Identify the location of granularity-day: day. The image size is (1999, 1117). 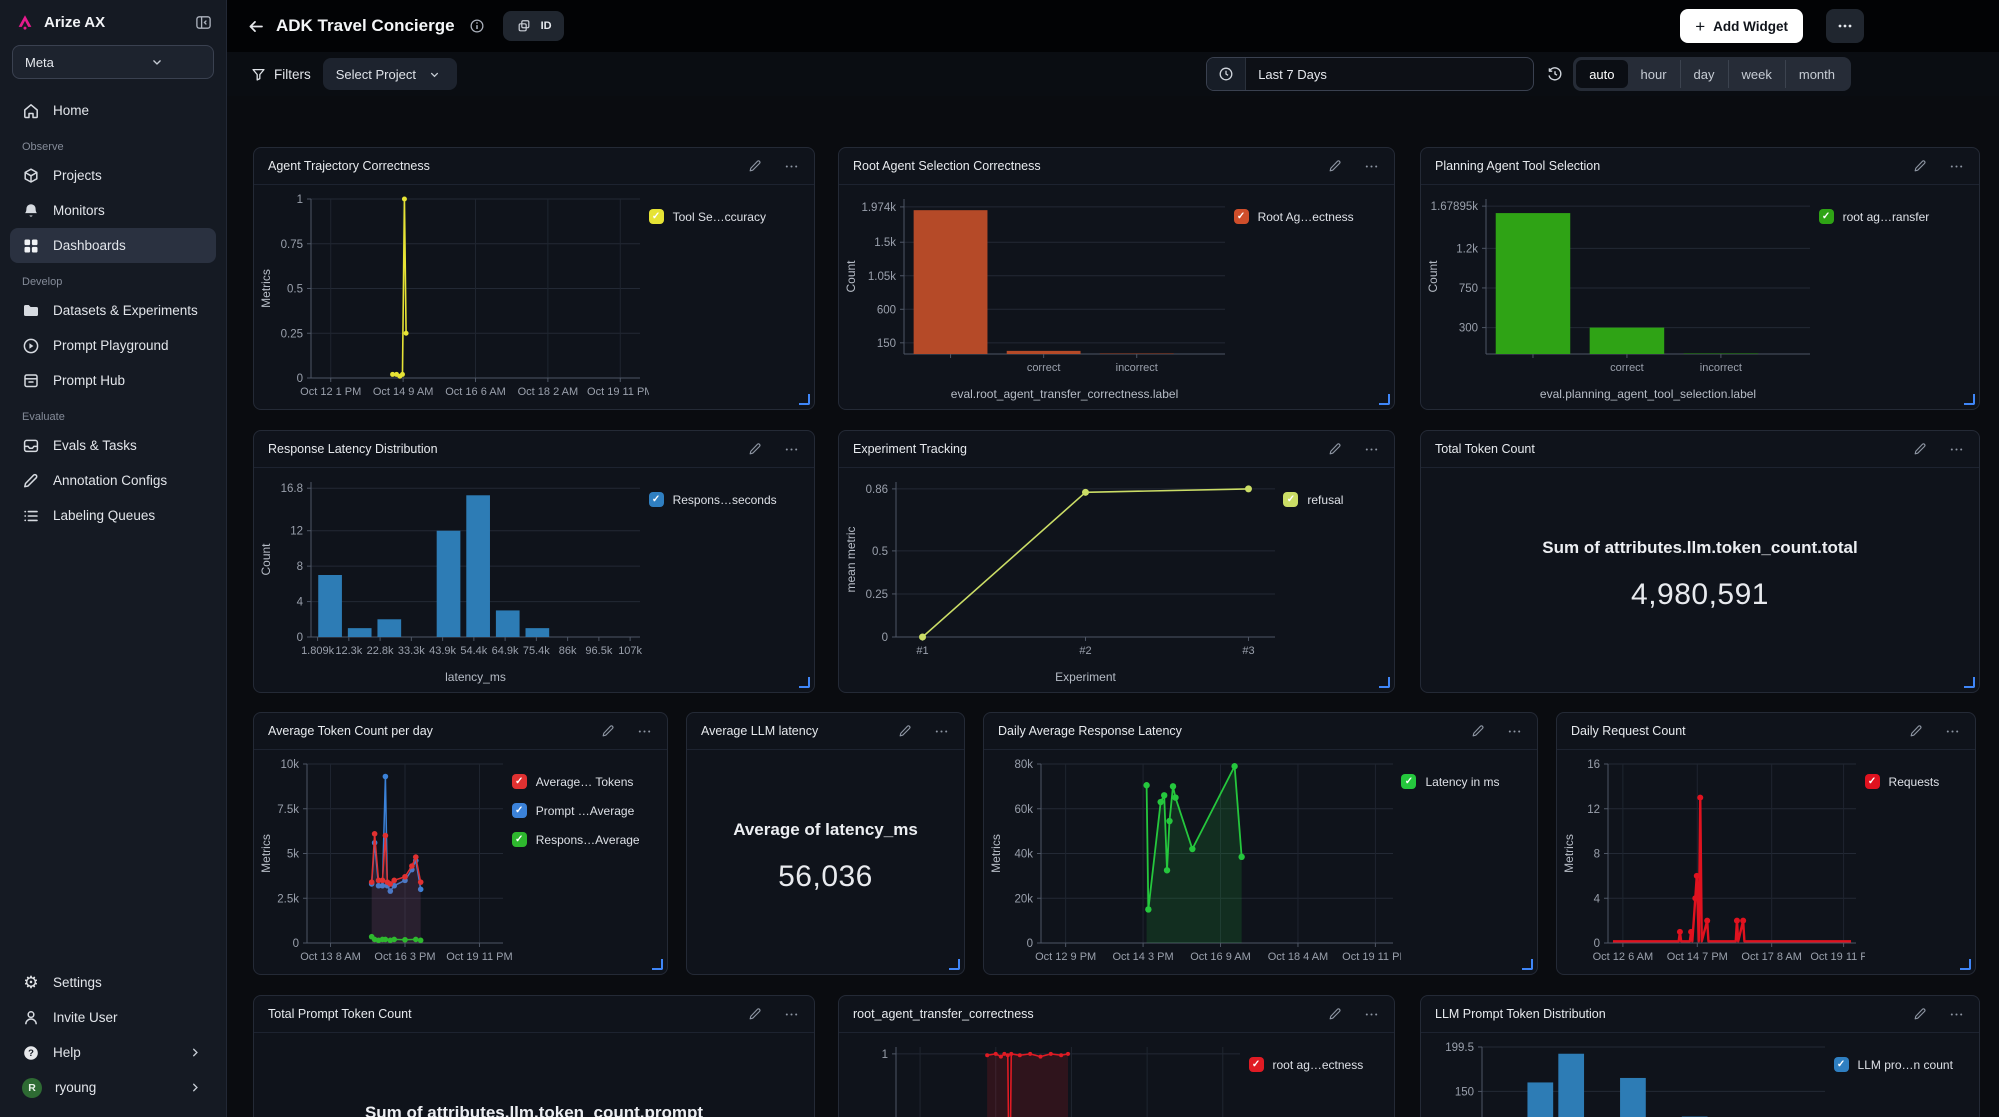
(1703, 74).